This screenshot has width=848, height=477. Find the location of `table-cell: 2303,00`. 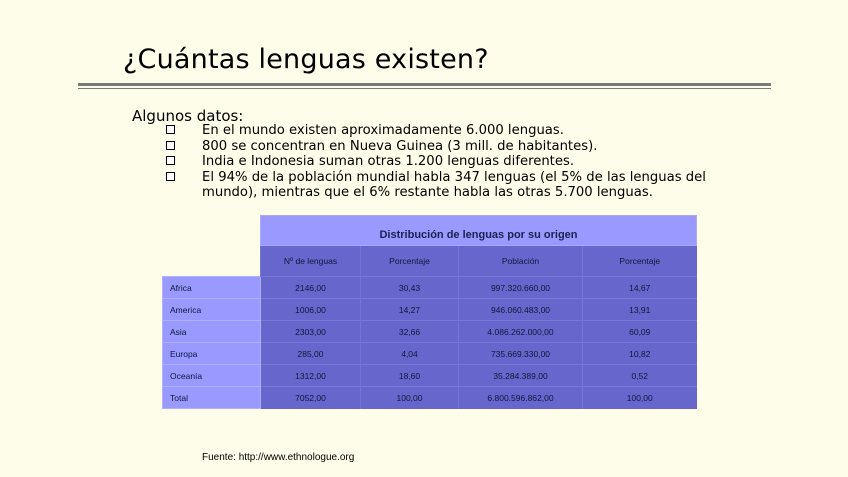

table-cell: 2303,00 is located at coordinates (310, 331).